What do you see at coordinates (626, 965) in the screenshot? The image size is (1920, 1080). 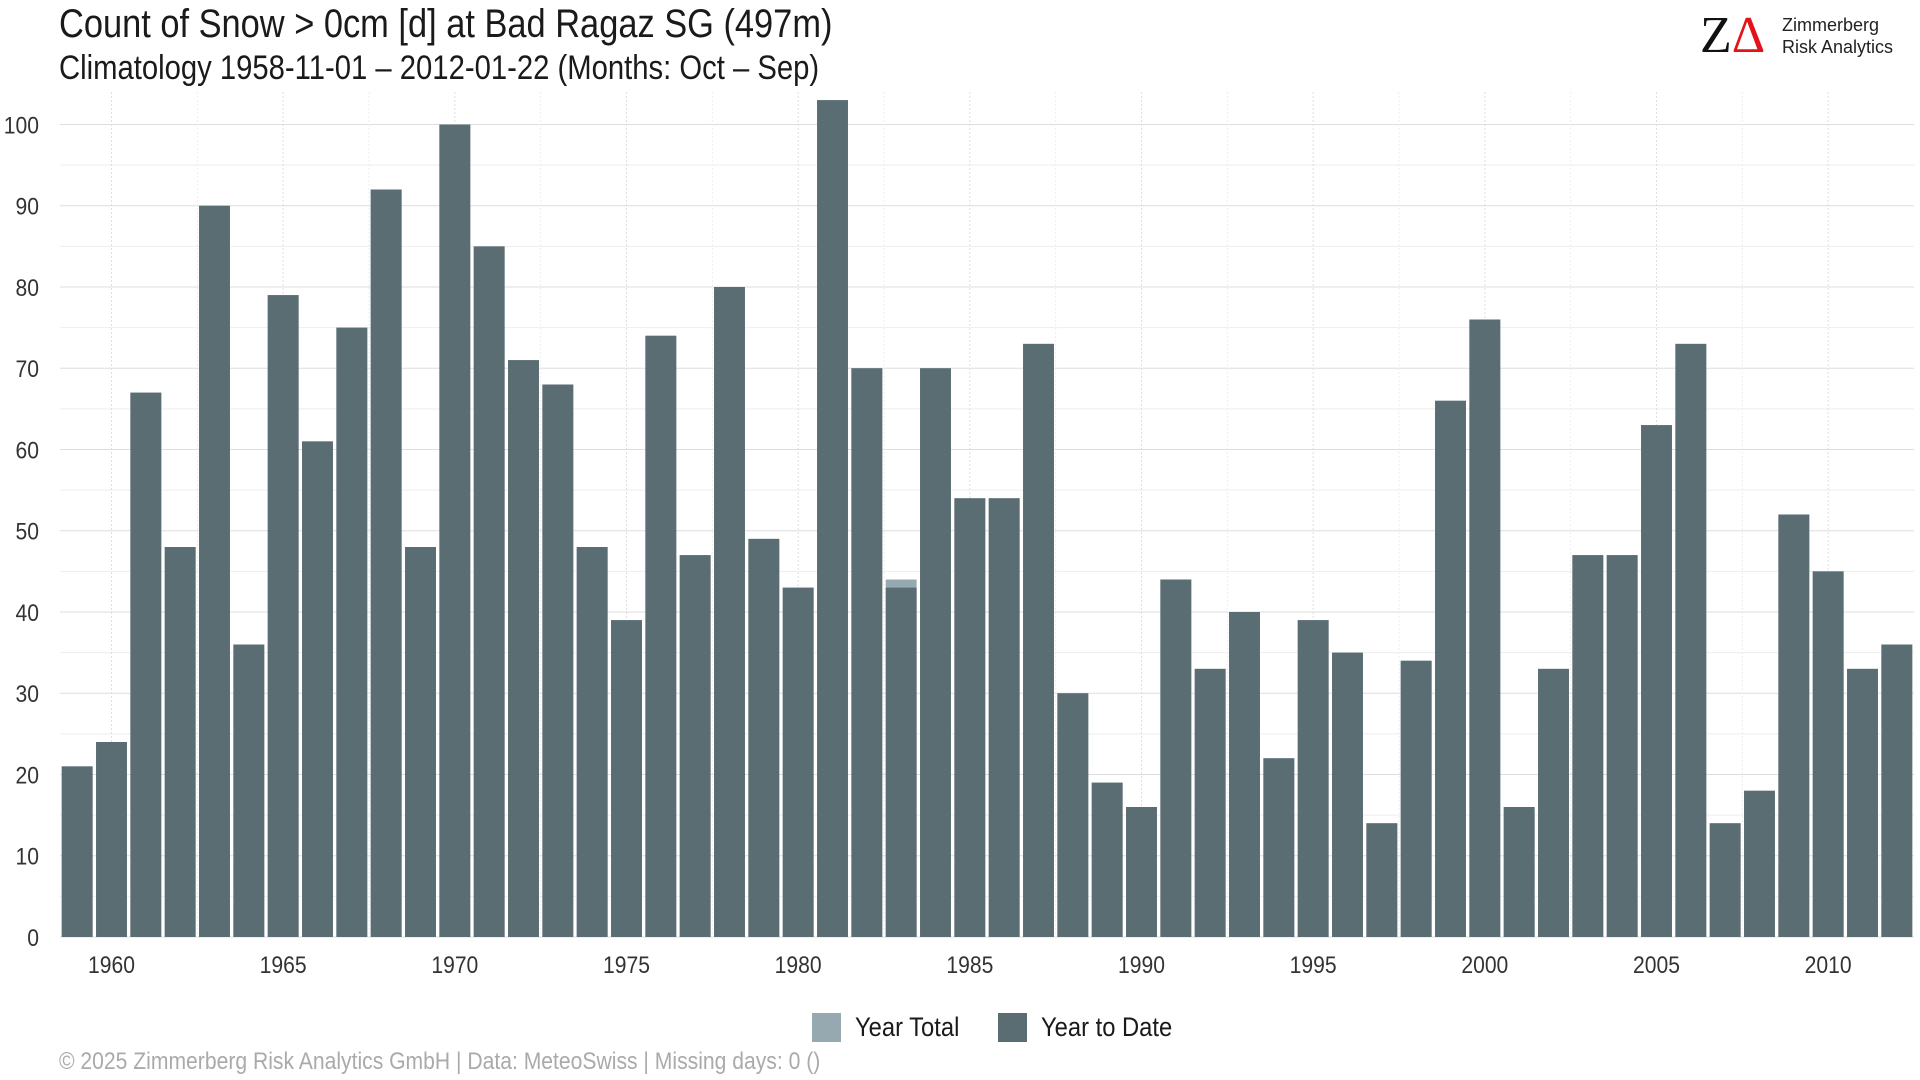 I see `x-tick-label: 1975` at bounding box center [626, 965].